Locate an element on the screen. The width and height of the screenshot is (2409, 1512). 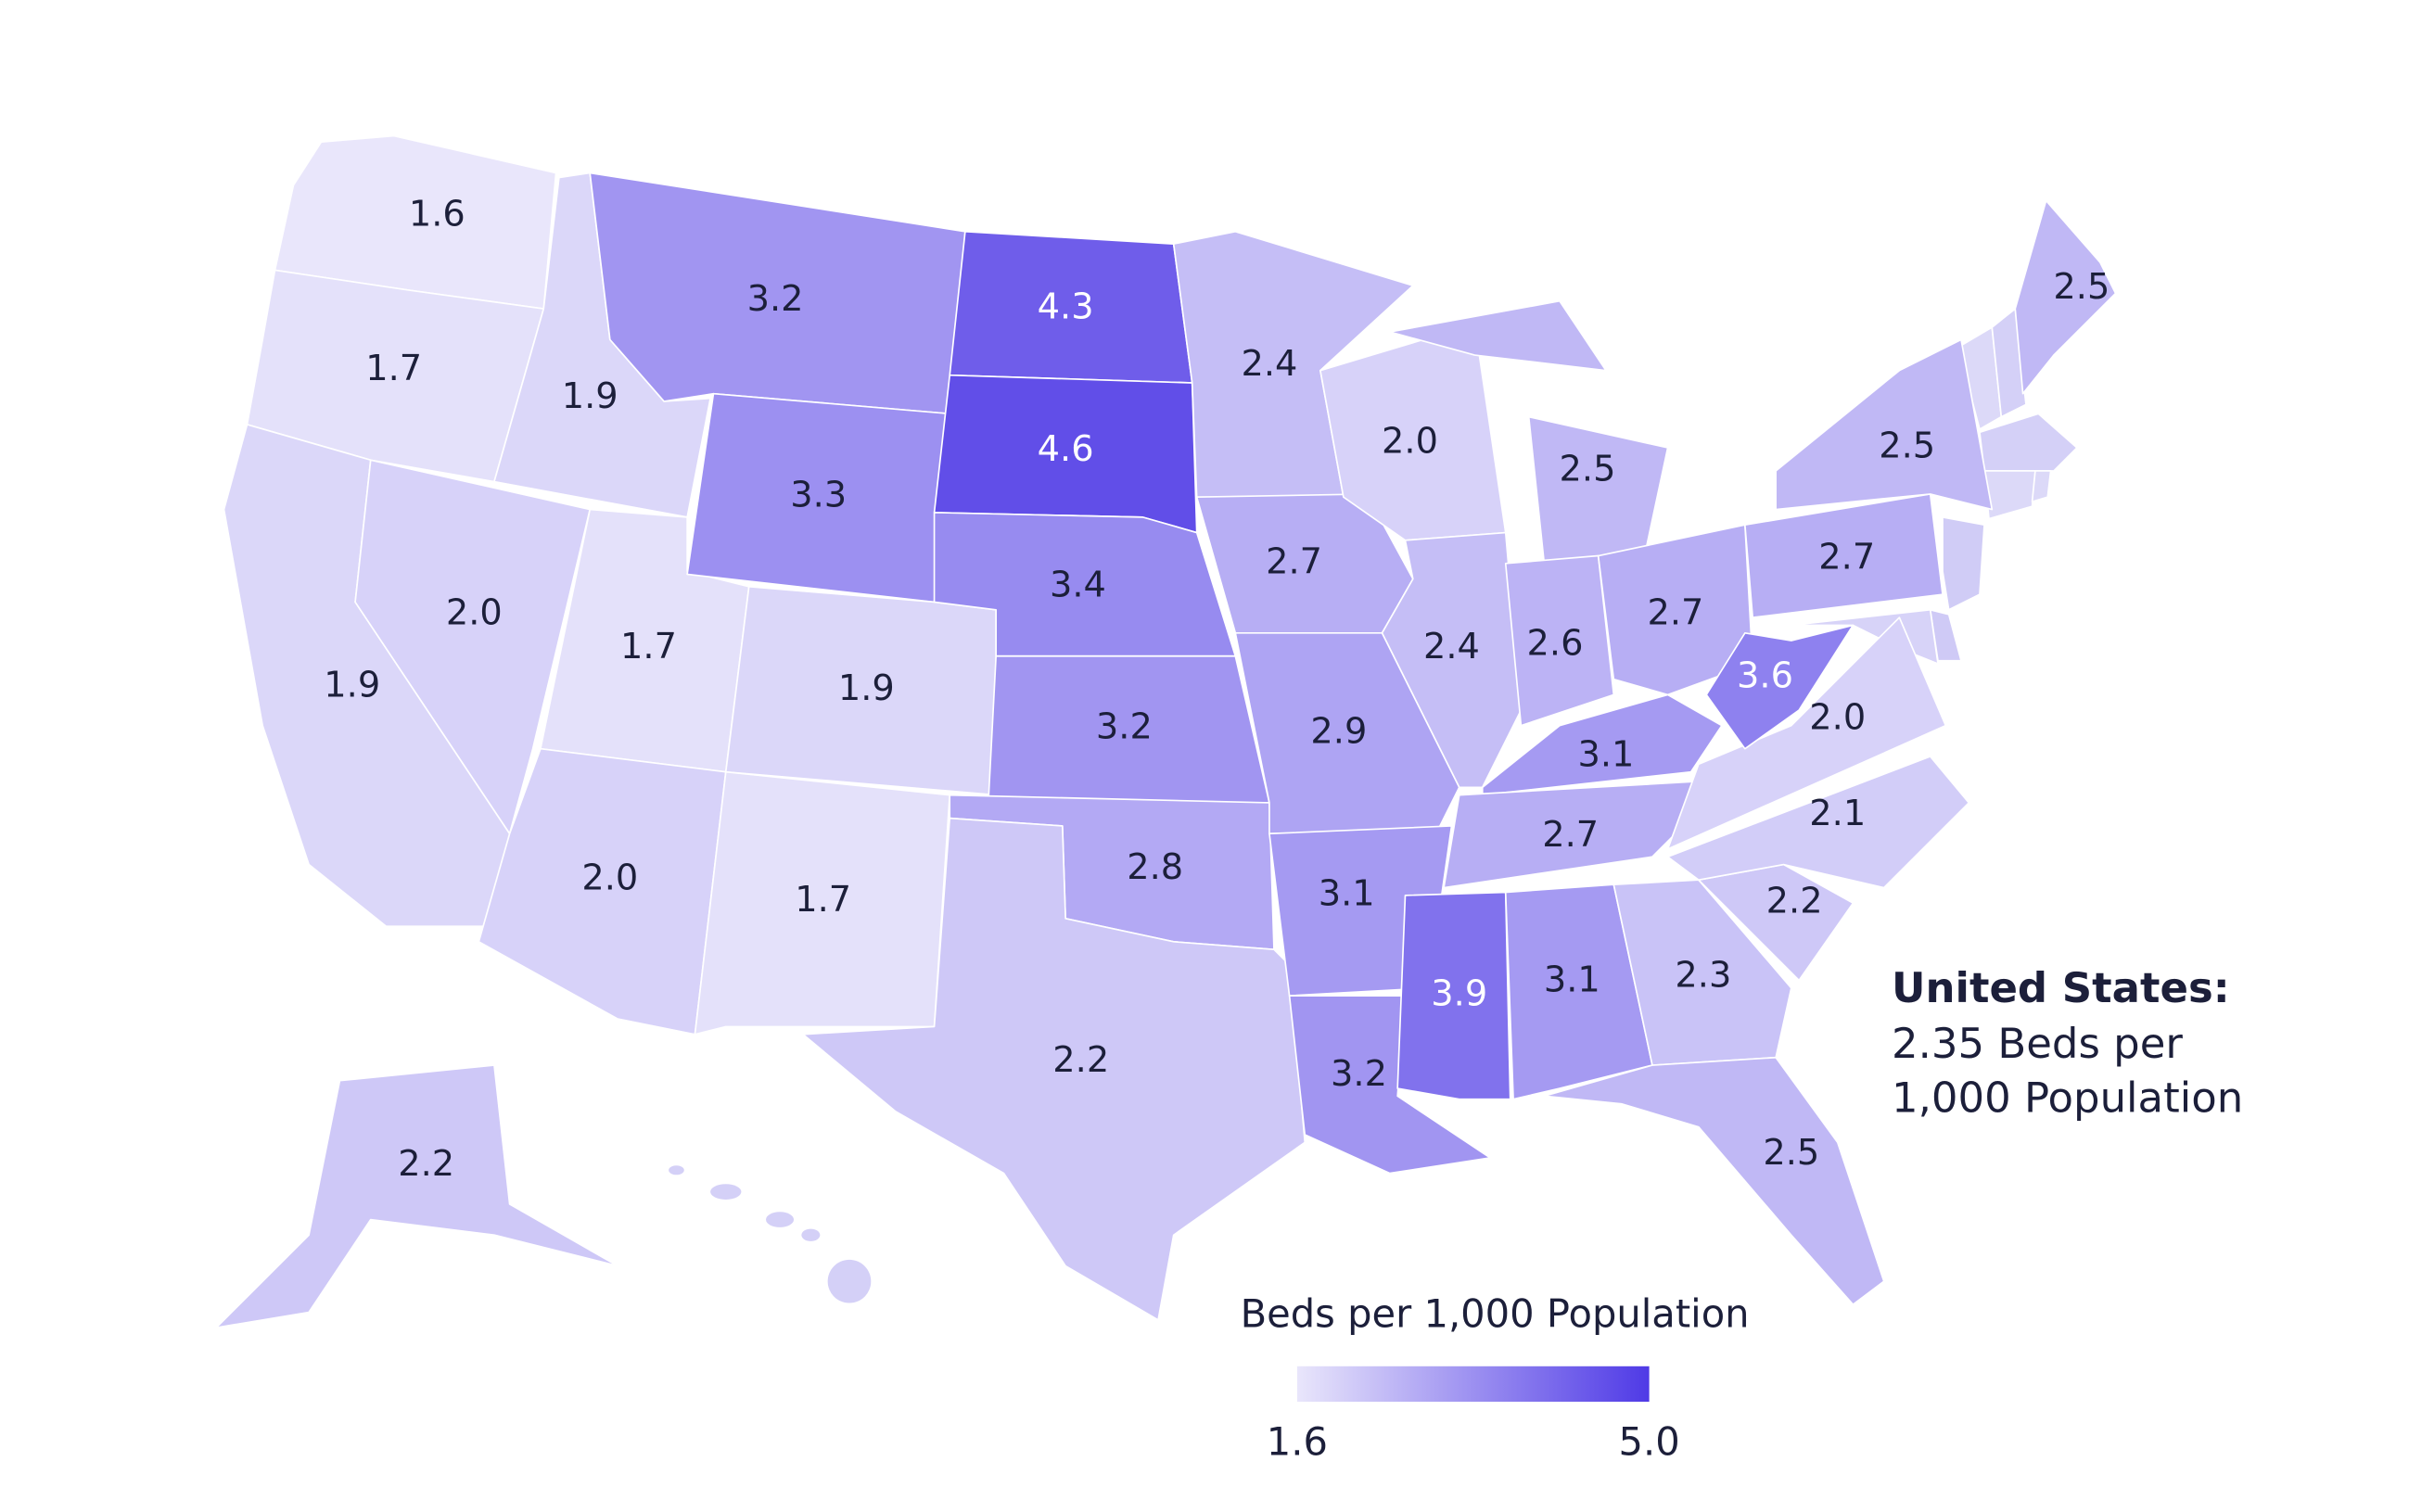
state-value-label: 2.8 is located at coordinates (1155, 867).